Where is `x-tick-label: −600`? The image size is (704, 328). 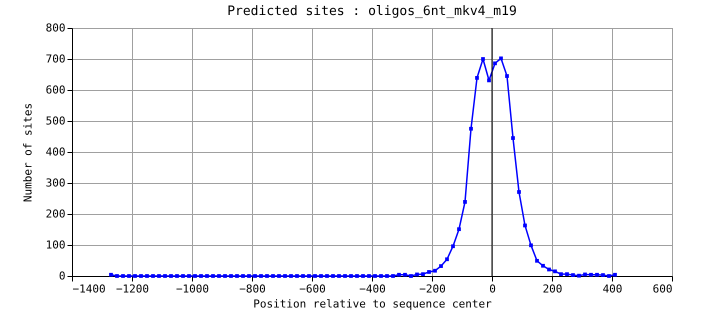 x-tick-label: −600 is located at coordinates (312, 289).